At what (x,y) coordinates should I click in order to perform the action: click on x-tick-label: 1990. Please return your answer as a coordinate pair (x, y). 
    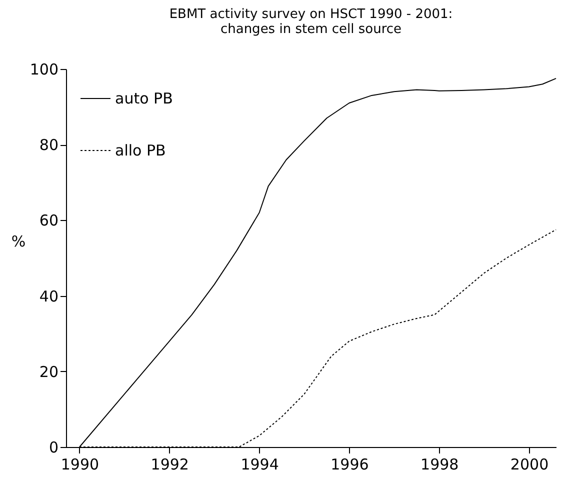
    Looking at the image, I should click on (80, 465).